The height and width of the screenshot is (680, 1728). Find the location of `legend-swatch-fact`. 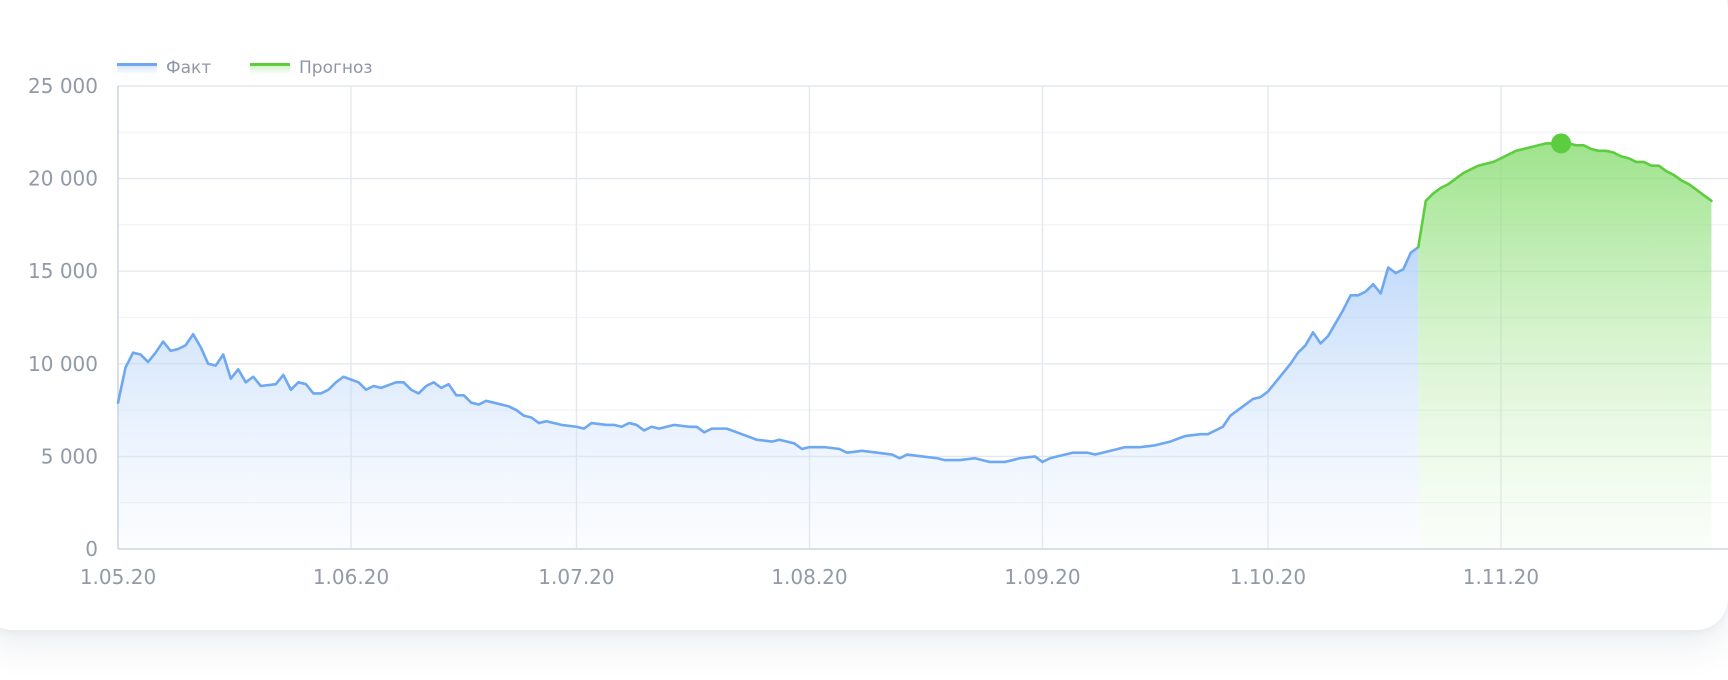

legend-swatch-fact is located at coordinates (137, 68).